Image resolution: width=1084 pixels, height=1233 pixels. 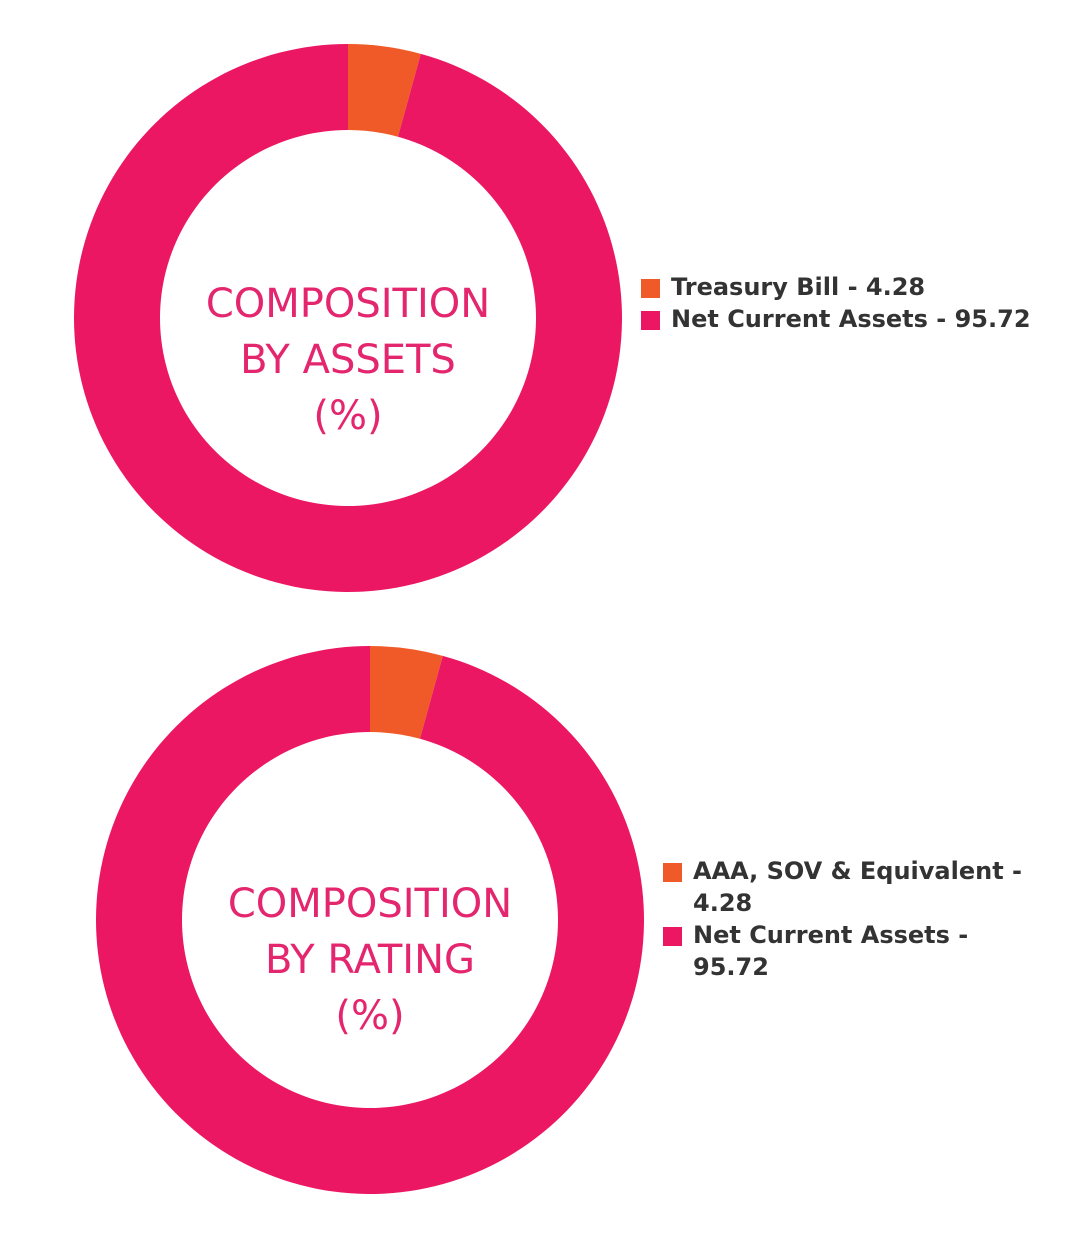 I want to click on donut-slice-aaa-sov-equivalent, so click(x=406, y=692).